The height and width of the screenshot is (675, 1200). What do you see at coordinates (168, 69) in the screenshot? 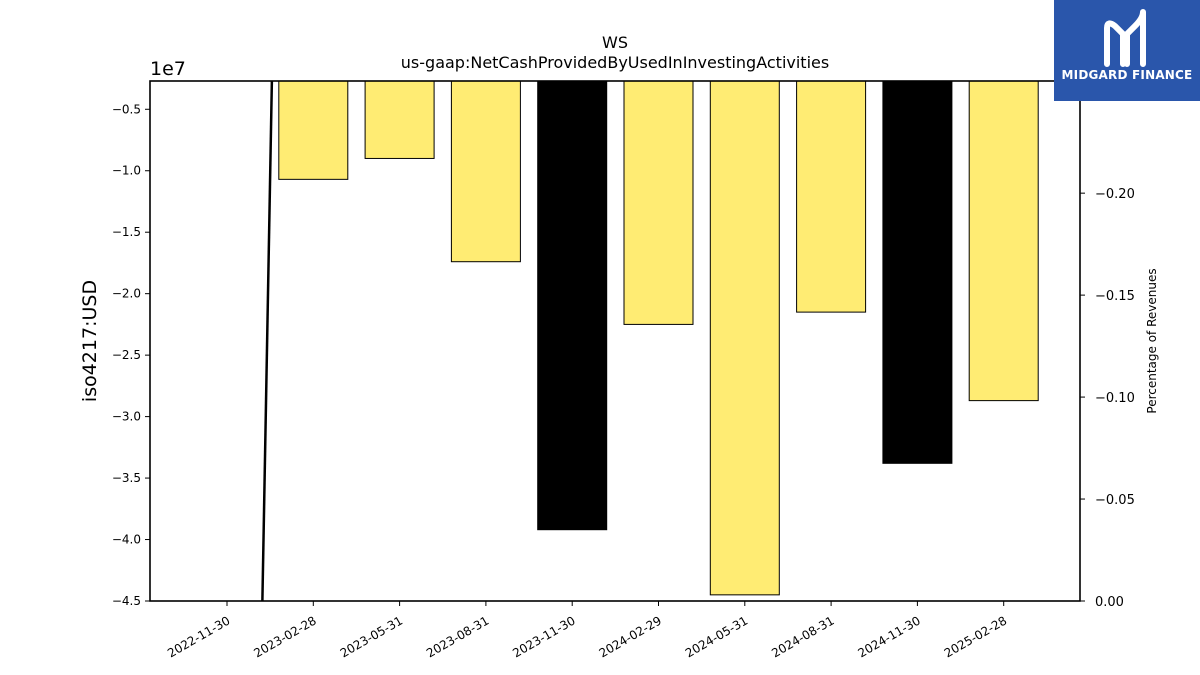
I see `y-offset-label: 1e7` at bounding box center [168, 69].